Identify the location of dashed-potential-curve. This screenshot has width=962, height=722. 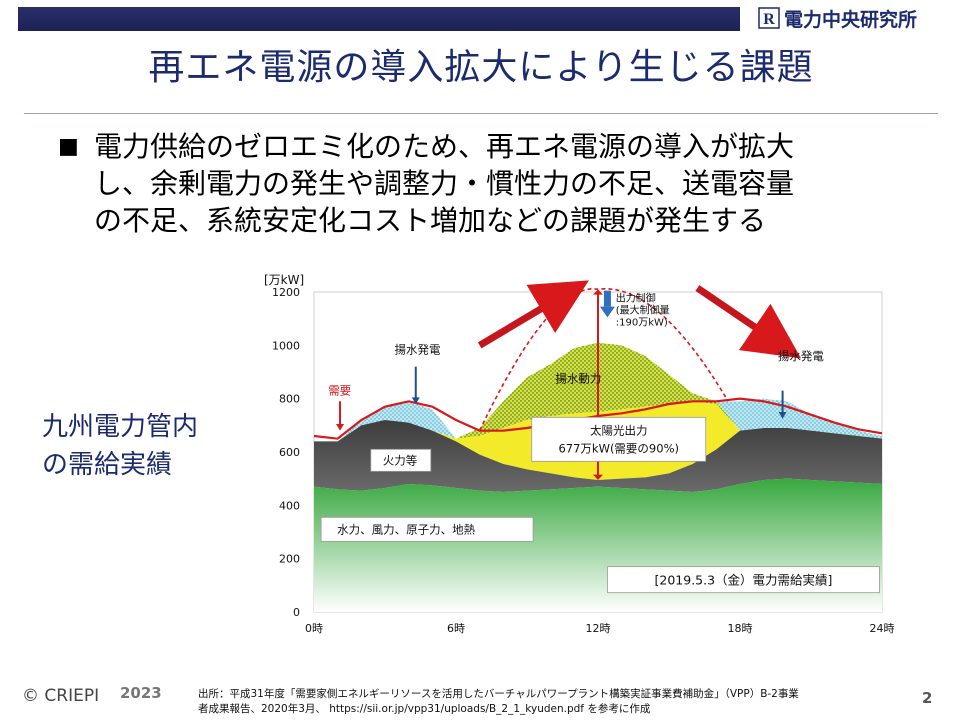
(603, 360).